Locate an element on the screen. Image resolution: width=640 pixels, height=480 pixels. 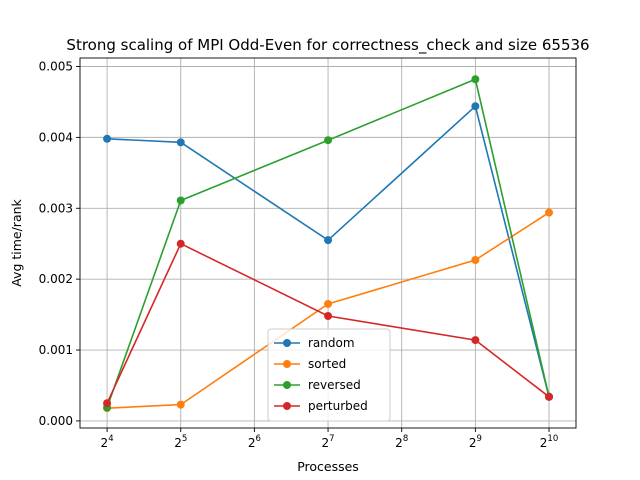
y-tick-label: 0.001 is located at coordinates (56, 350).